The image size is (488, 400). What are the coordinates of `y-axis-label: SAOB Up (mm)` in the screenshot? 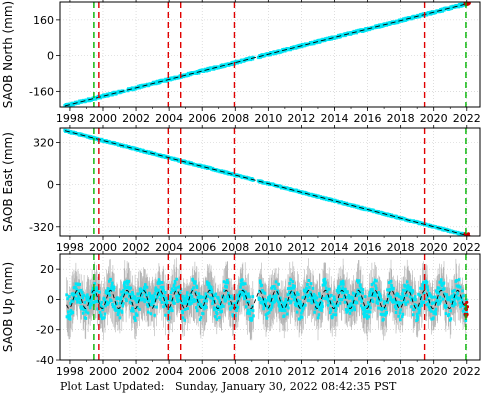 It's located at (8, 307).